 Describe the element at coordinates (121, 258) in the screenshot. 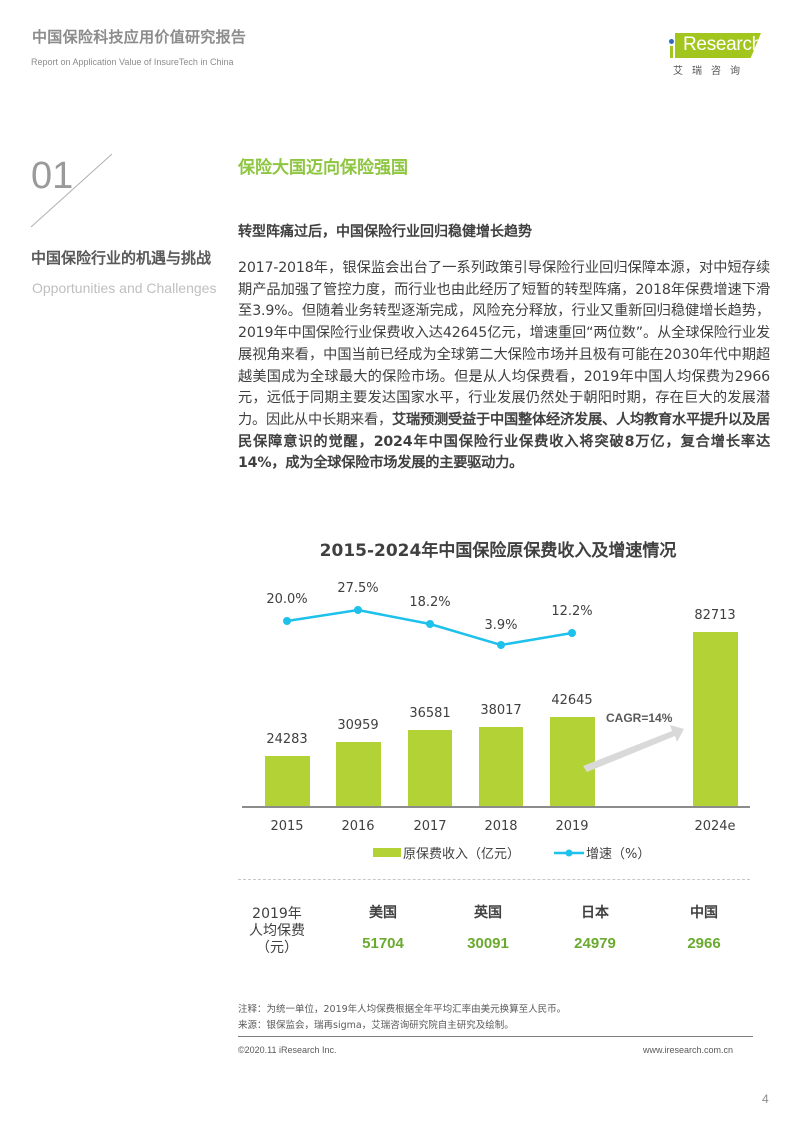

I see `section-title-cn: 中国保险行业的机遇与挑战` at that location.